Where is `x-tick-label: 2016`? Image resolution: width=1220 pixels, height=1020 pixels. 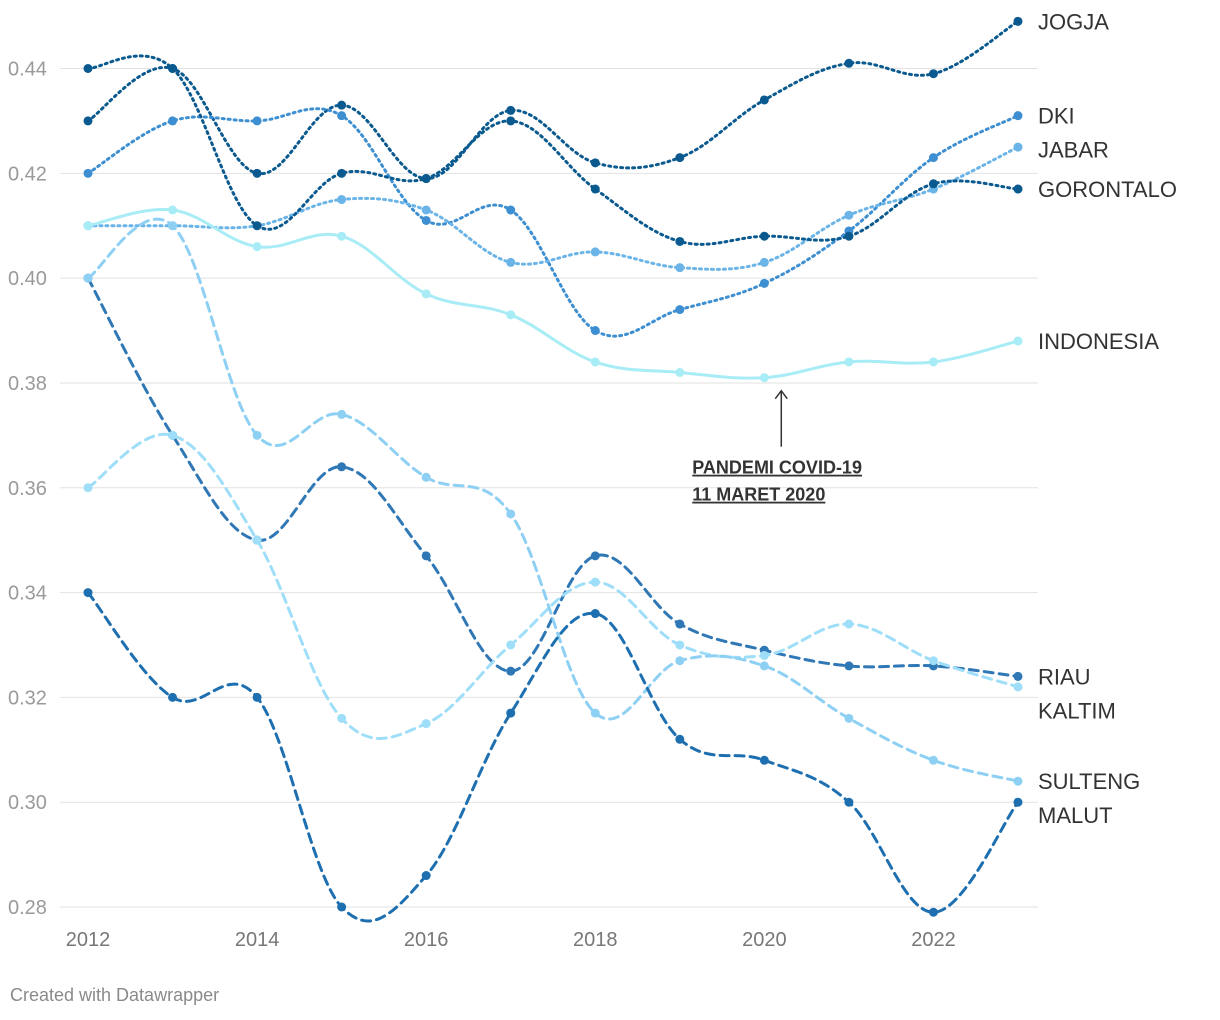
x-tick-label: 2016 is located at coordinates (426, 940).